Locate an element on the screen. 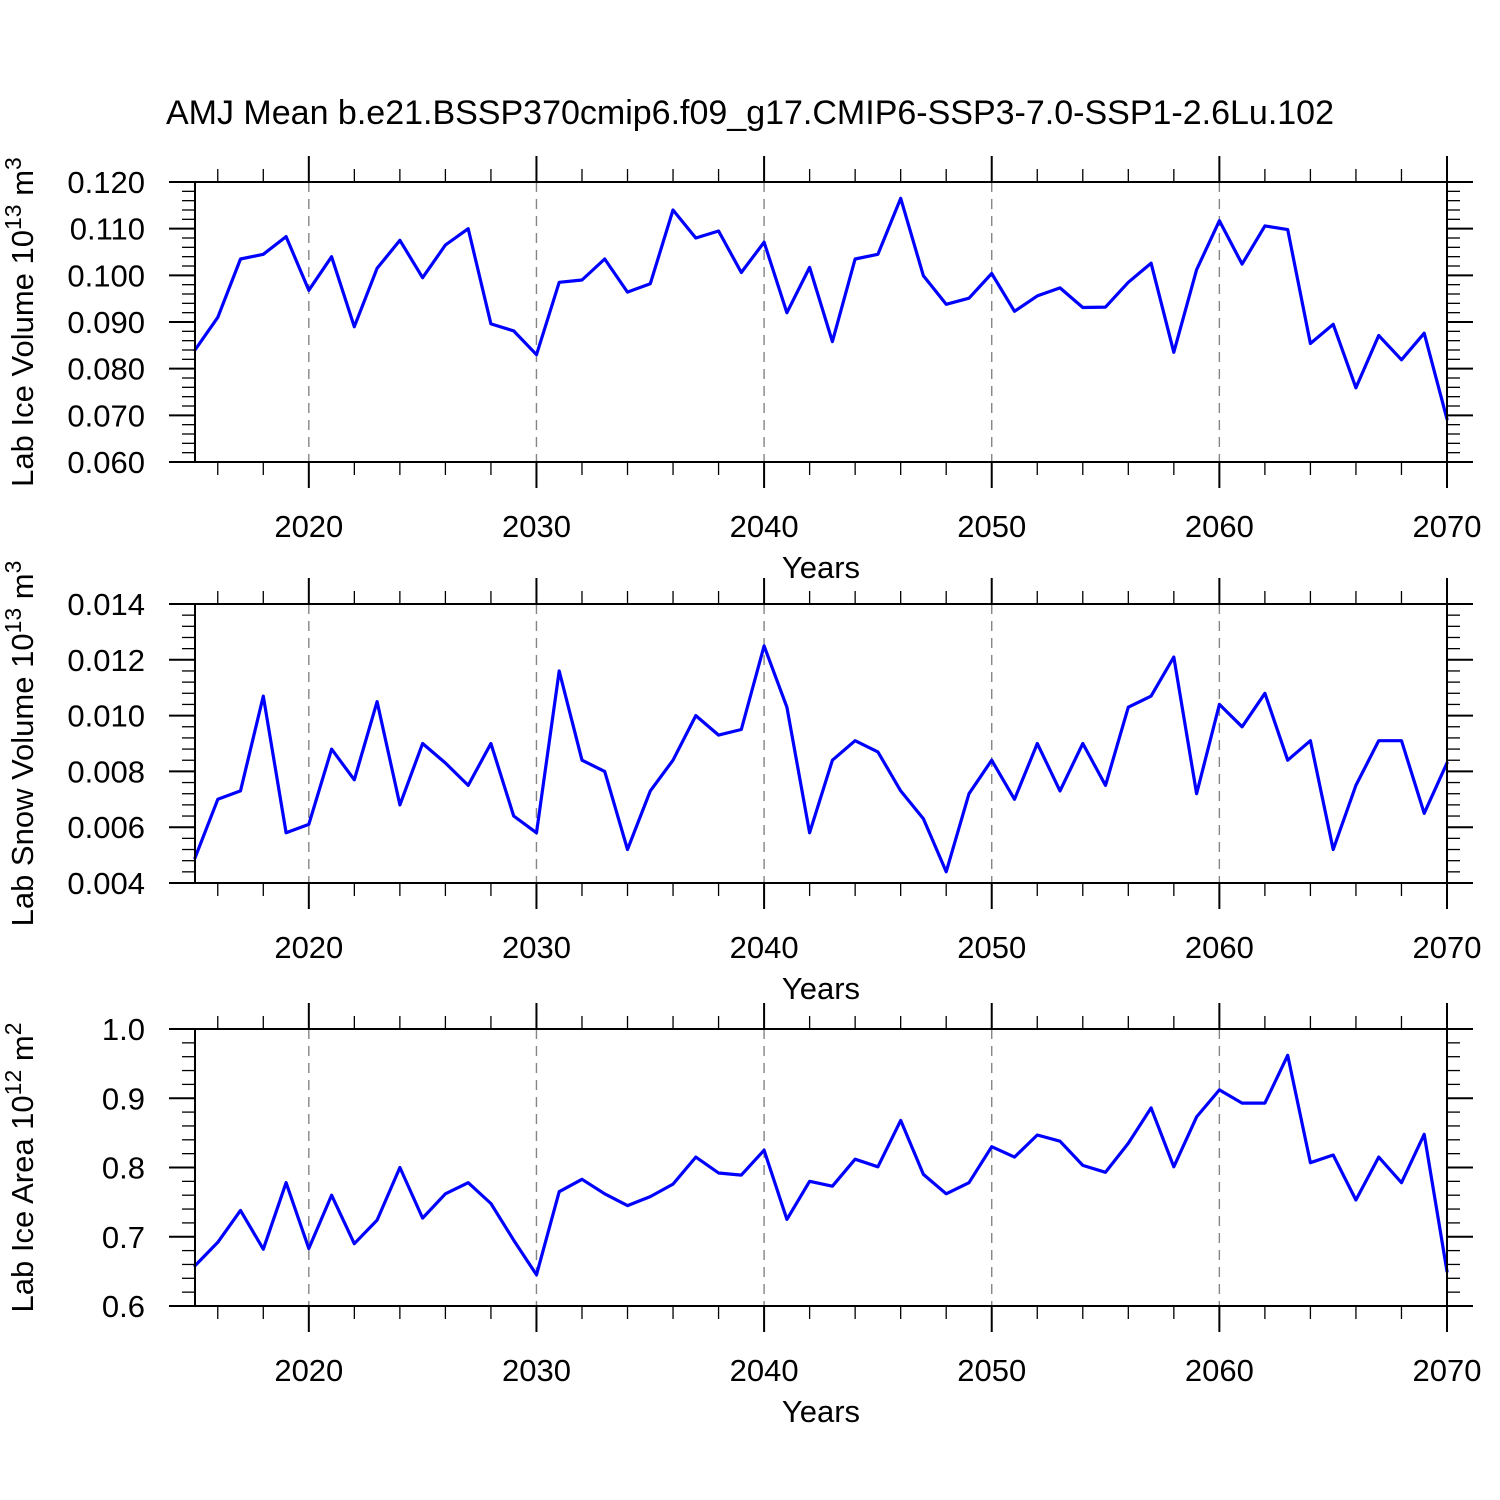 The image size is (1500, 1500). y-tick-label: 0.010 is located at coordinates (106, 716).